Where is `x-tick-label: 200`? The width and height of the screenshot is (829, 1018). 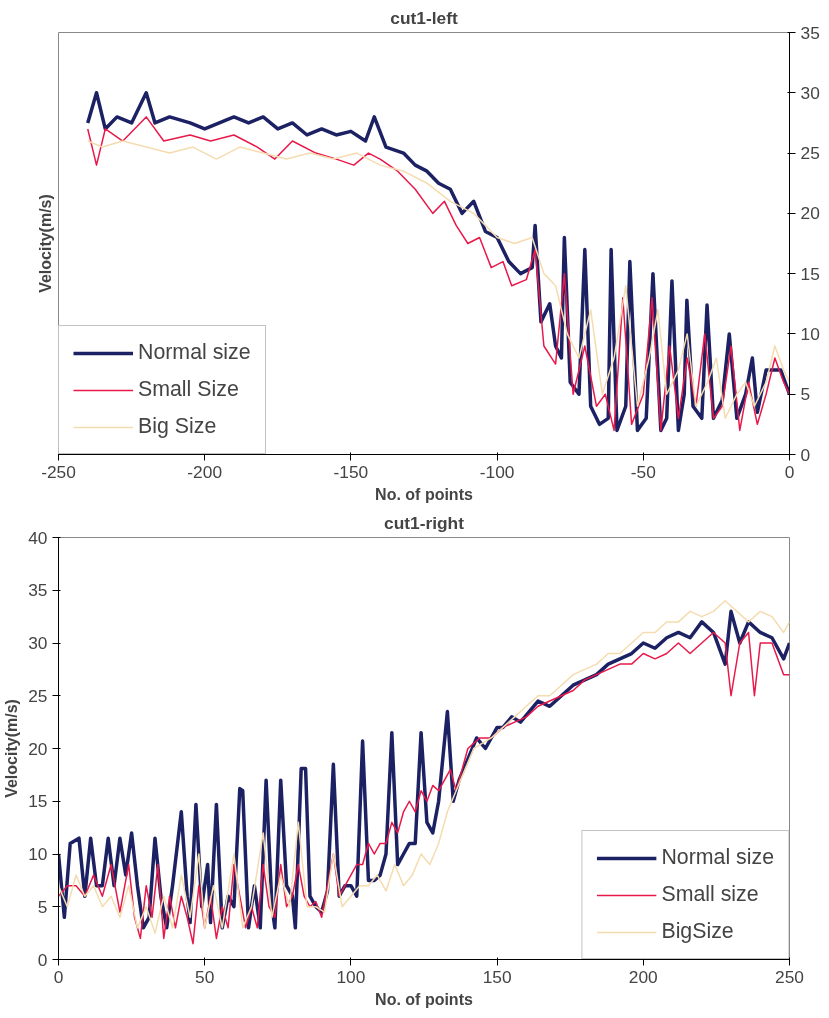 x-tick-label: 200 is located at coordinates (643, 976).